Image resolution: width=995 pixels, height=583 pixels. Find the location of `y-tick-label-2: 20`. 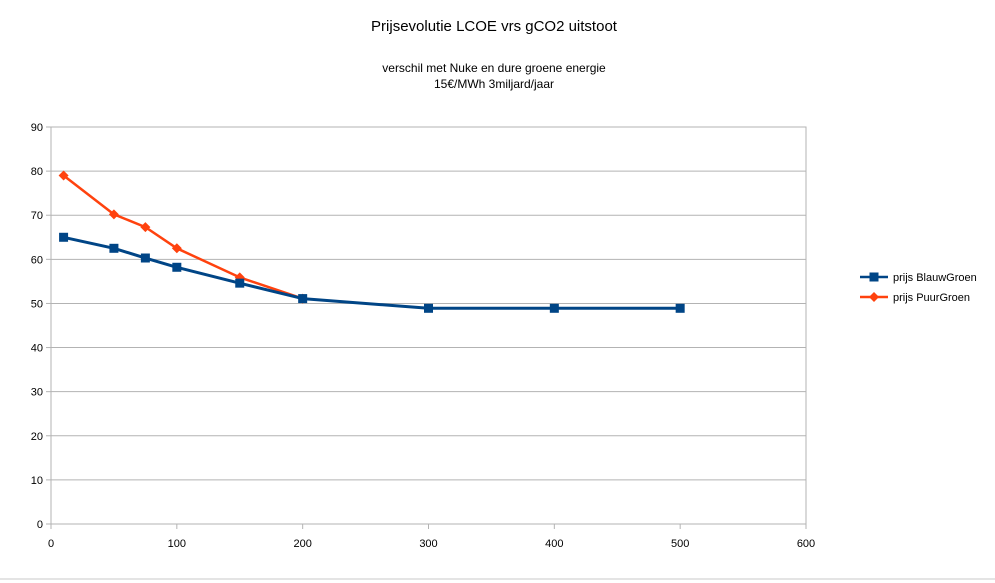

y-tick-label-2: 20 is located at coordinates (37, 437).